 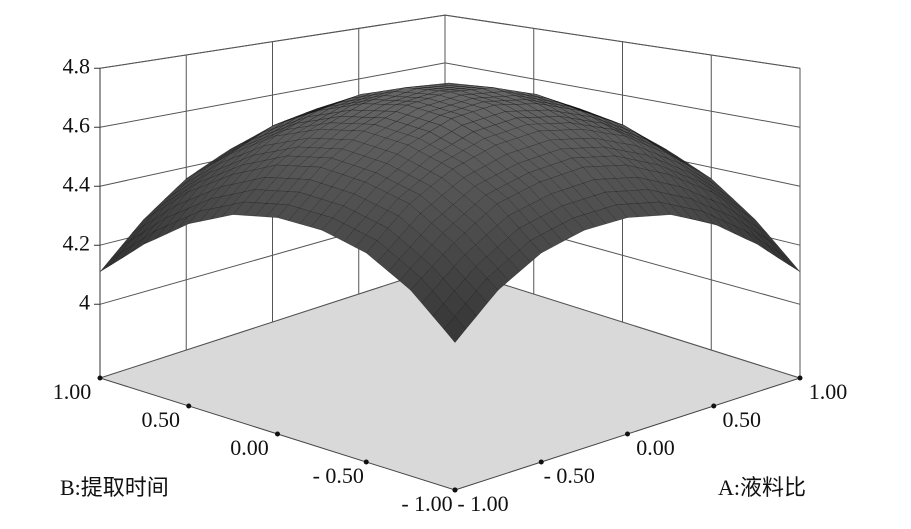 What do you see at coordinates (569, 475) in the screenshot?
I see `x-tick-label: - 0.50` at bounding box center [569, 475].